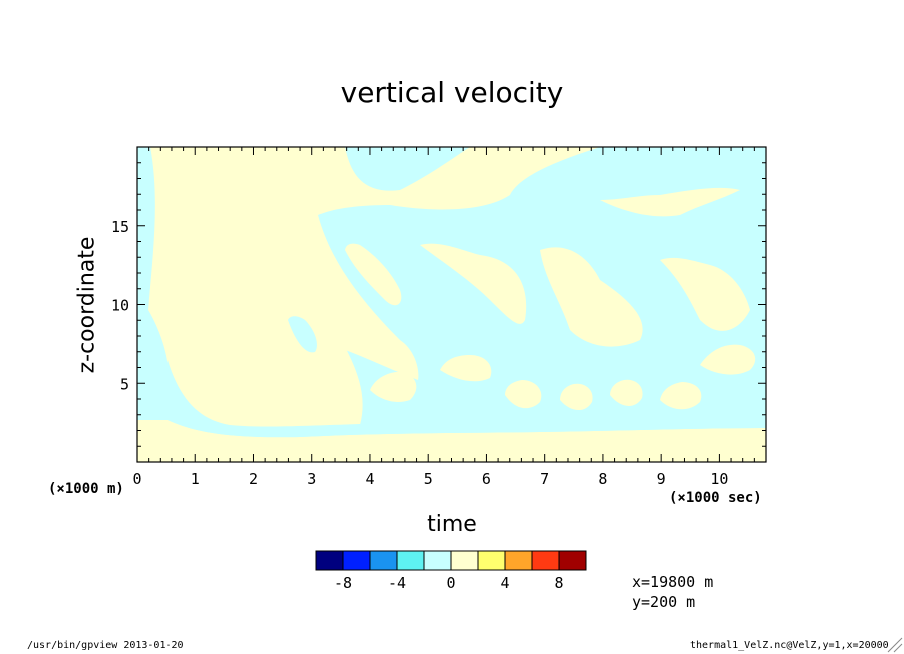 The height and width of the screenshot is (654, 904). What do you see at coordinates (715, 498) in the screenshot?
I see `x-axis-unit-label: (×1000 sec)` at bounding box center [715, 498].